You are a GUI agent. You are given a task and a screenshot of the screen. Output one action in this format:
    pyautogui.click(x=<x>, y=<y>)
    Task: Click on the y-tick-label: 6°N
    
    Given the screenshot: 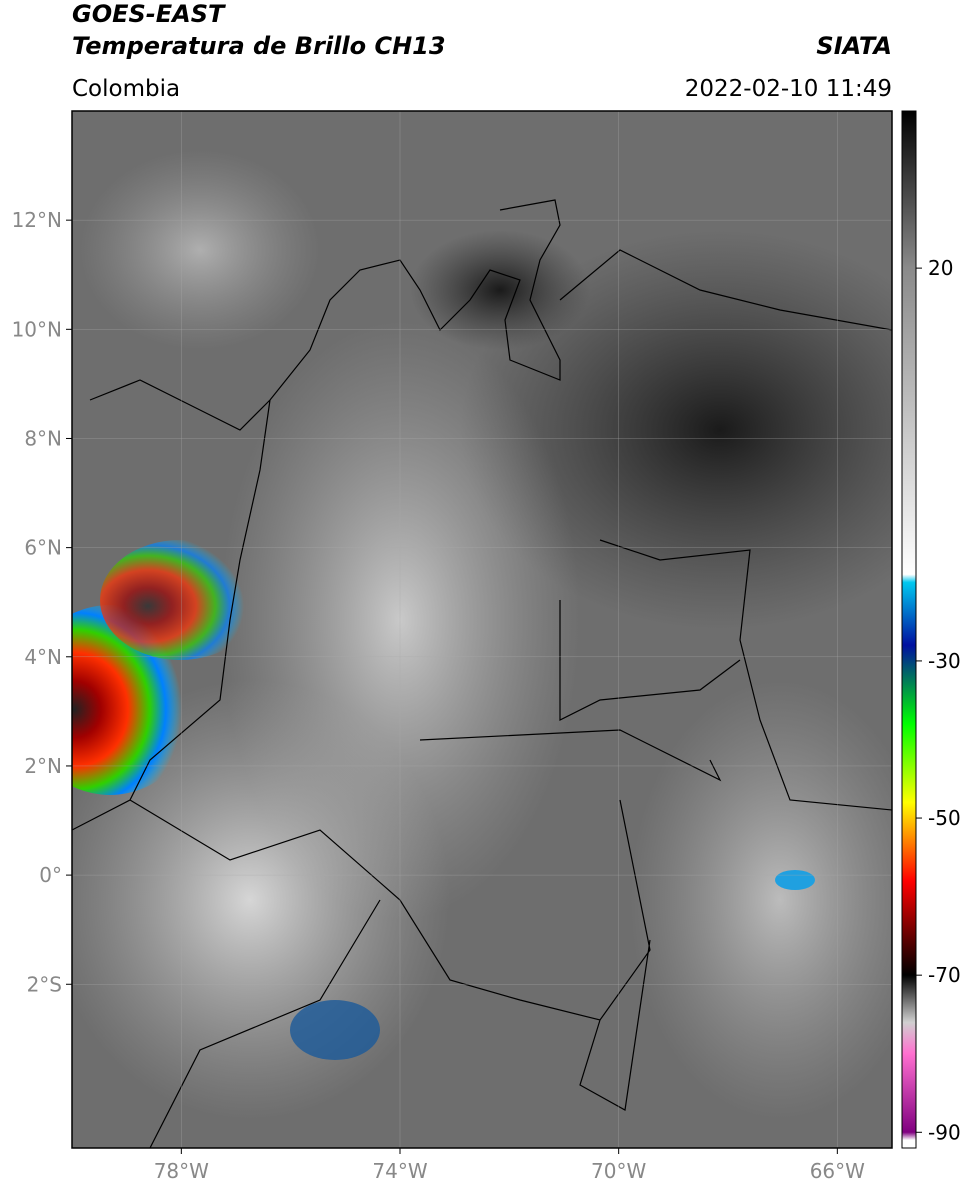 What is the action you would take?
    pyautogui.click(x=43, y=548)
    